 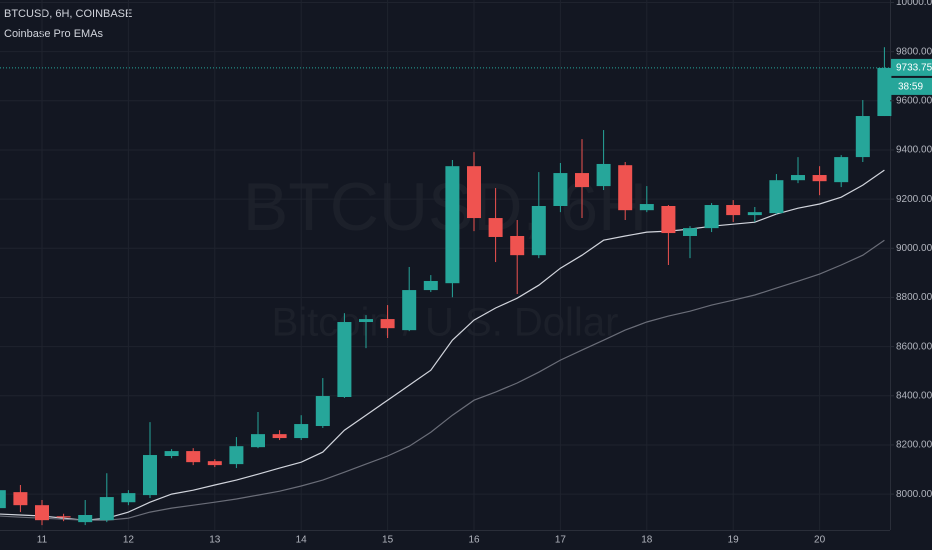 I want to click on watermark-subtitle: Bitcoin / U.S. Dollar, so click(x=445, y=323).